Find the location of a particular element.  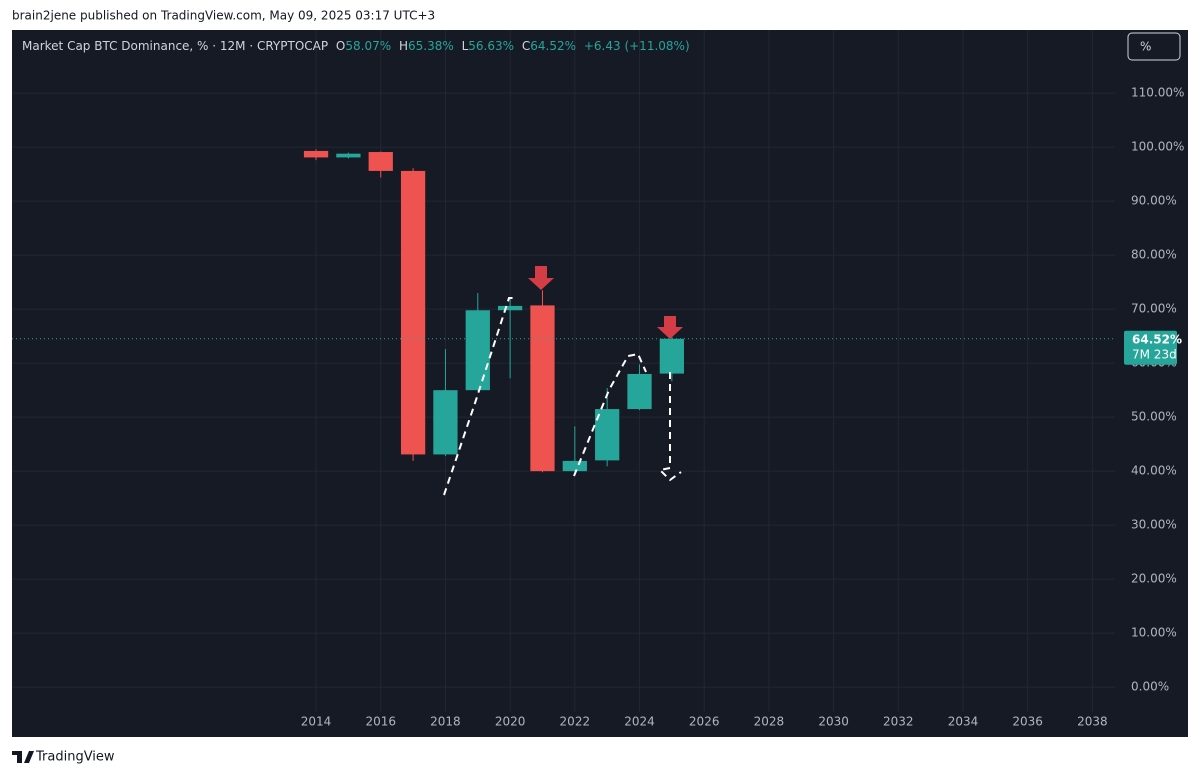

x-tick-label: 2020 is located at coordinates (510, 722).